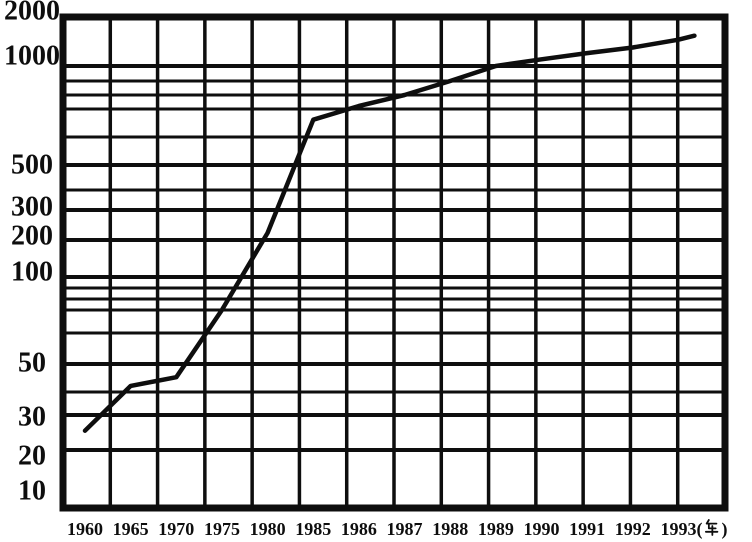 Image resolution: width=752 pixels, height=542 pixels. What do you see at coordinates (176, 529) in the screenshot?
I see `x-tick-label-2: 1970` at bounding box center [176, 529].